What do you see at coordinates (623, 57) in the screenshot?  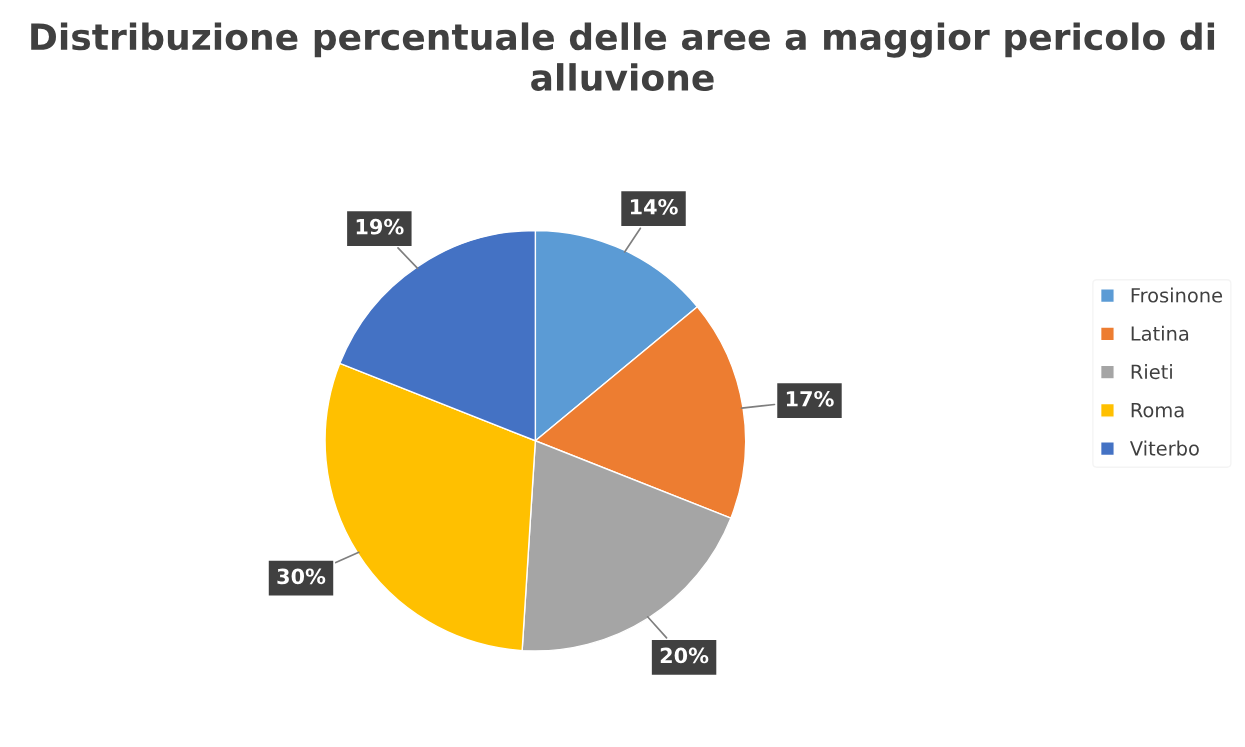 I see `chart-title: Distribuzione percentuale delle aree a maggior pericolo di alluvione` at bounding box center [623, 57].